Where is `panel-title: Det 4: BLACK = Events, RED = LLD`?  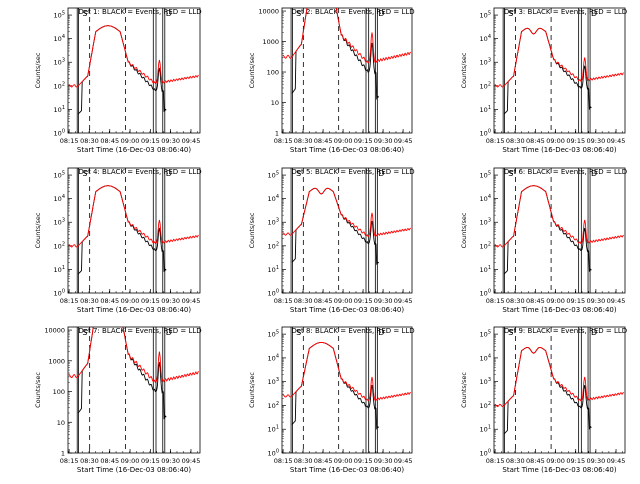
panel-title: Det 4: BLACK = Events, RED = LLD is located at coordinates (139, 172).